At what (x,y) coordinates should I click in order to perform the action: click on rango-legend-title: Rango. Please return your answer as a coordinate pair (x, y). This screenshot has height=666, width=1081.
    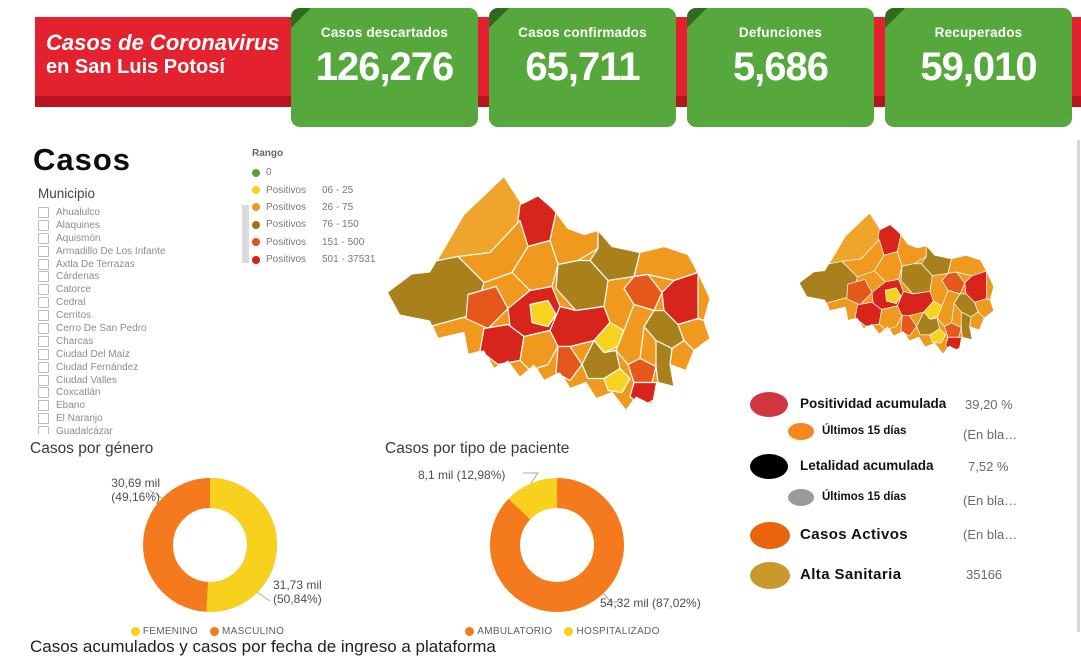
    Looking at the image, I should click on (268, 153).